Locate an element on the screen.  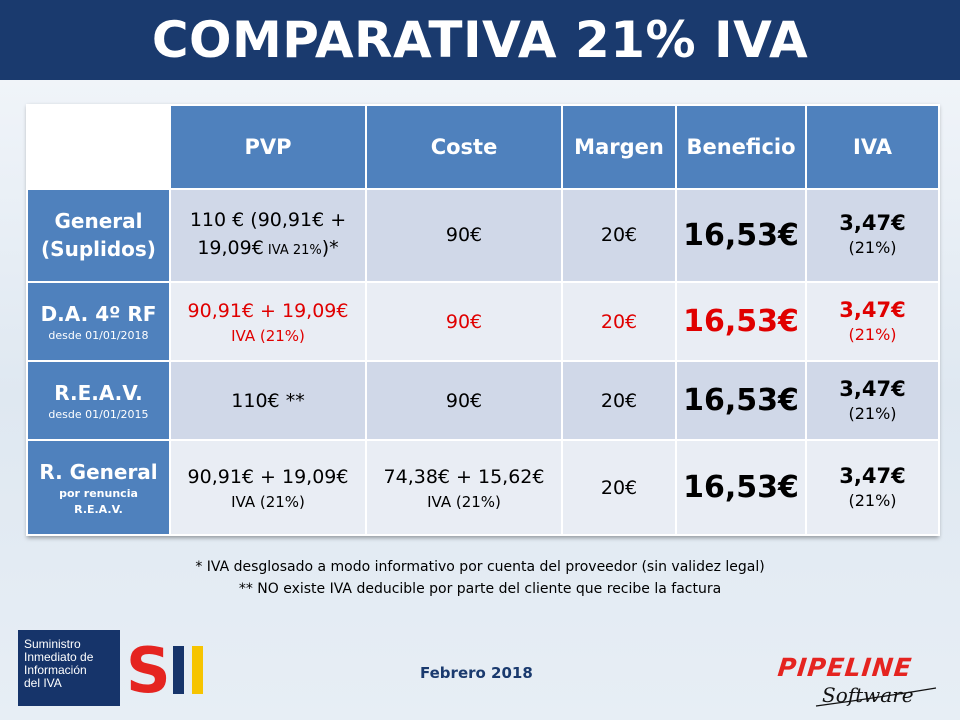
cell-coste: 74,38€ + 15,62€ IVA (21%) is located at coordinates (464, 487).